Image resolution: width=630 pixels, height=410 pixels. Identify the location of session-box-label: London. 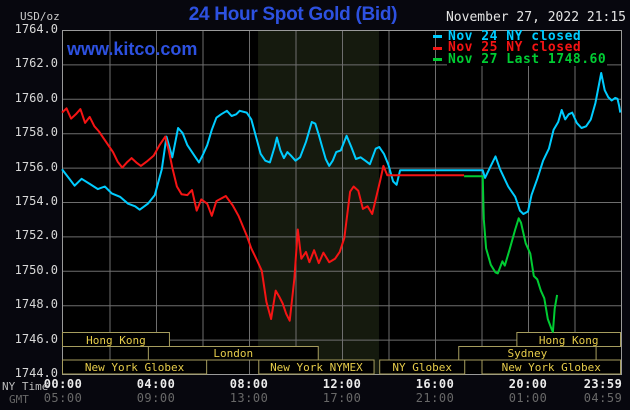
(233, 354).